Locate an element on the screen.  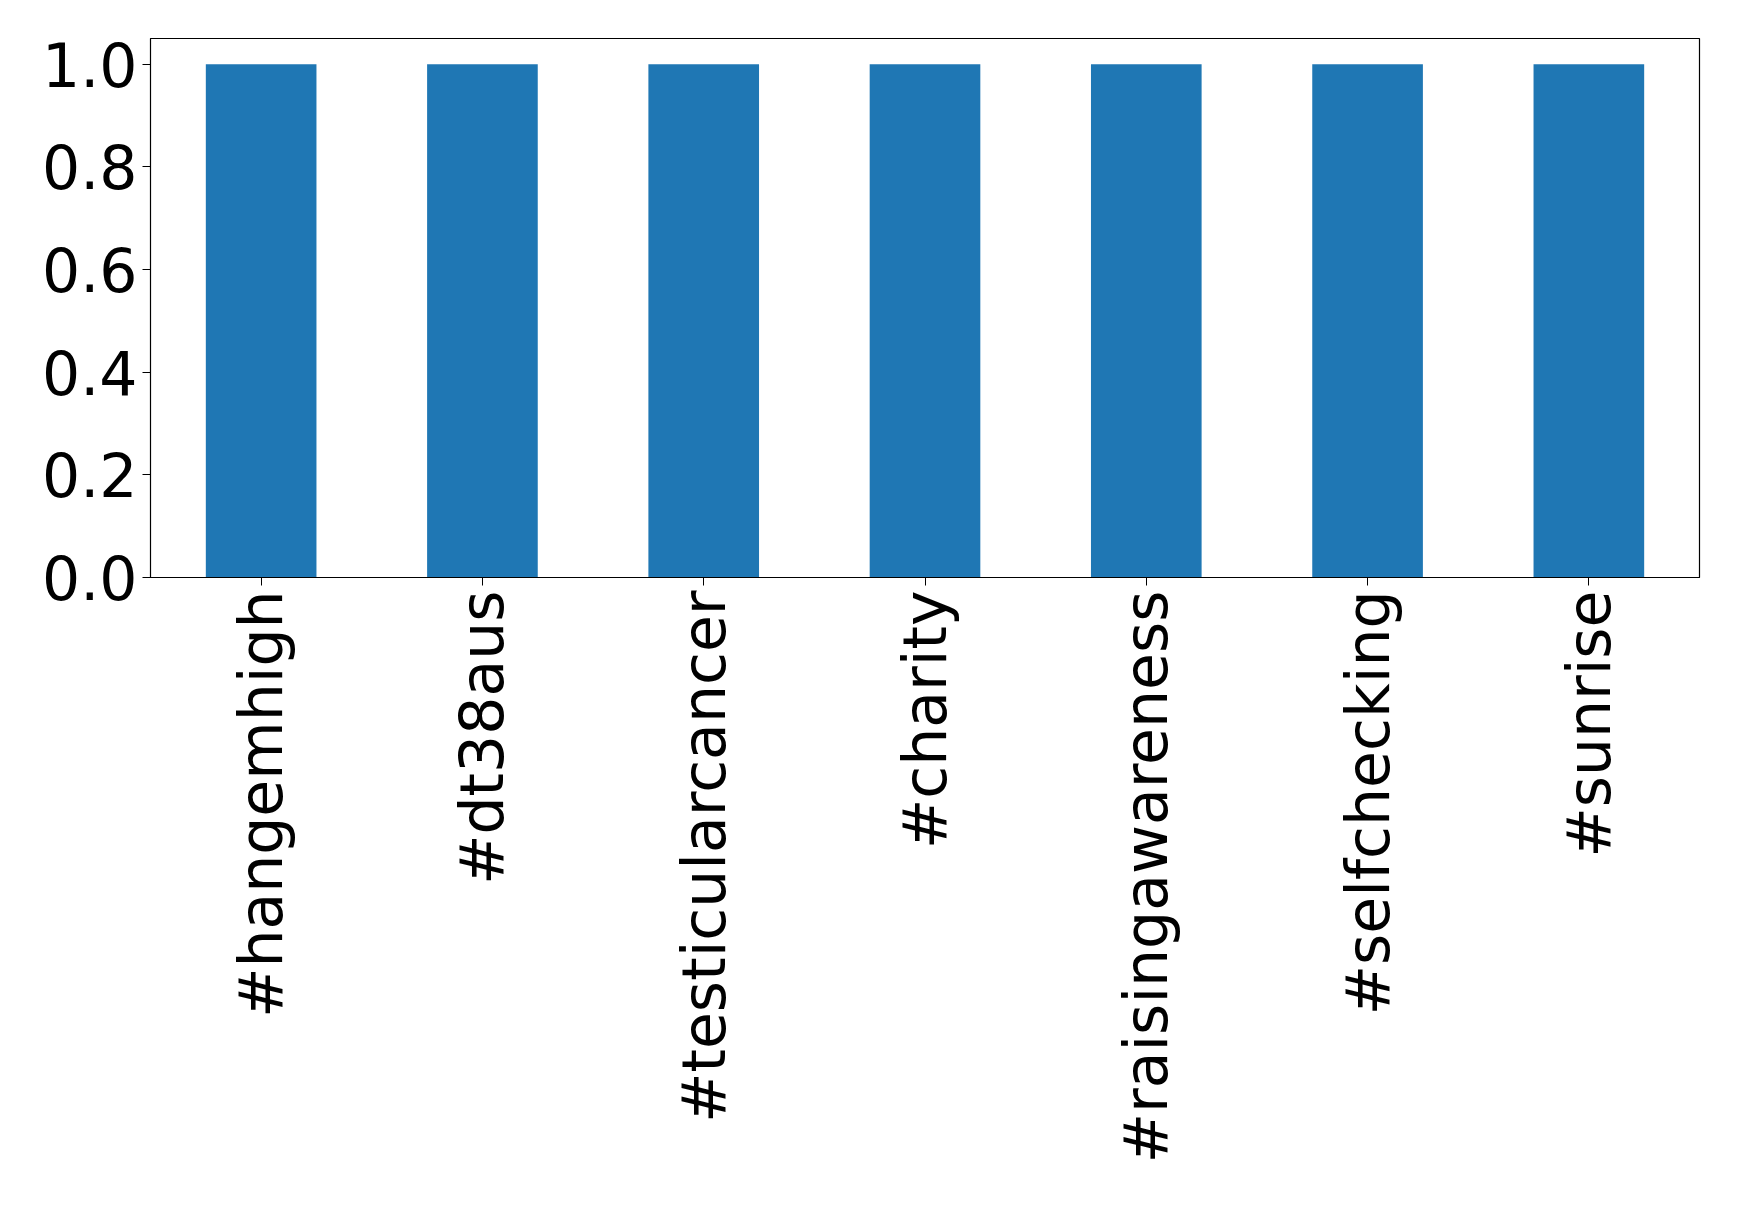
x-tick-label: #raisingawareness is located at coordinates (1146, 877).